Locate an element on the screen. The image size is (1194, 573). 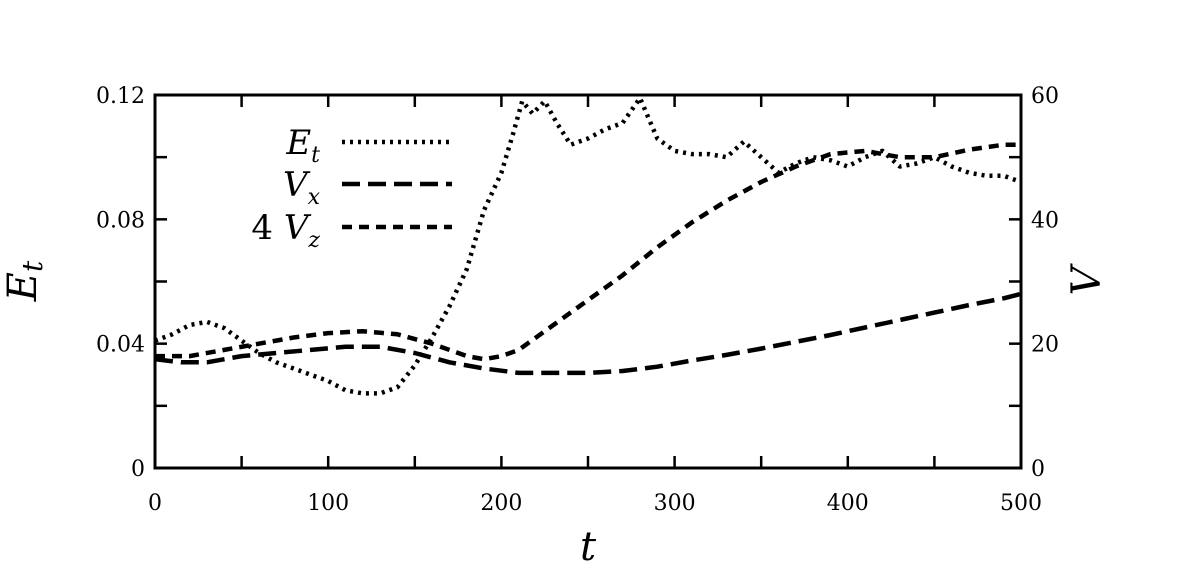
x-tick-label: 200 is located at coordinates (501, 503).